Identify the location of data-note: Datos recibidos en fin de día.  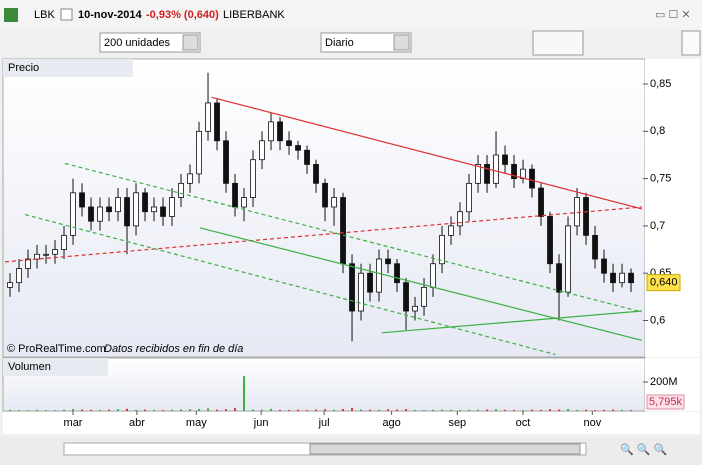
(173, 349).